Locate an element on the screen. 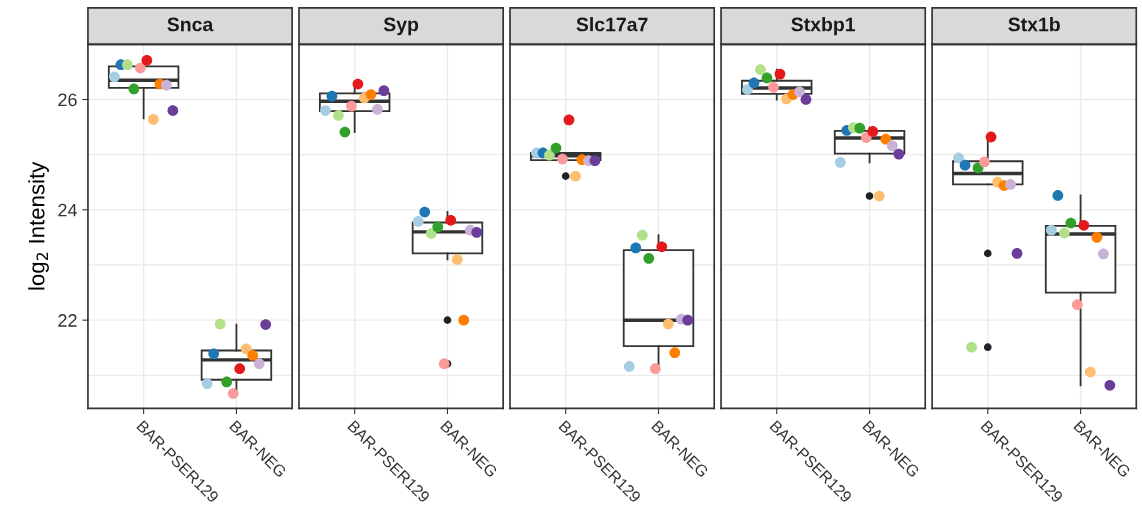 The image size is (1142, 527). chart-title: Stxbp1 is located at coordinates (823, 26).